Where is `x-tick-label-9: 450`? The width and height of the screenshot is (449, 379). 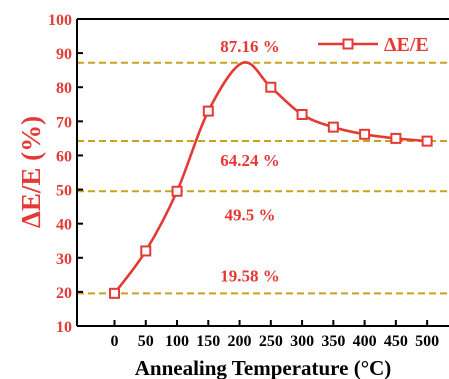 x-tick-label-9: 450 is located at coordinates (396, 341).